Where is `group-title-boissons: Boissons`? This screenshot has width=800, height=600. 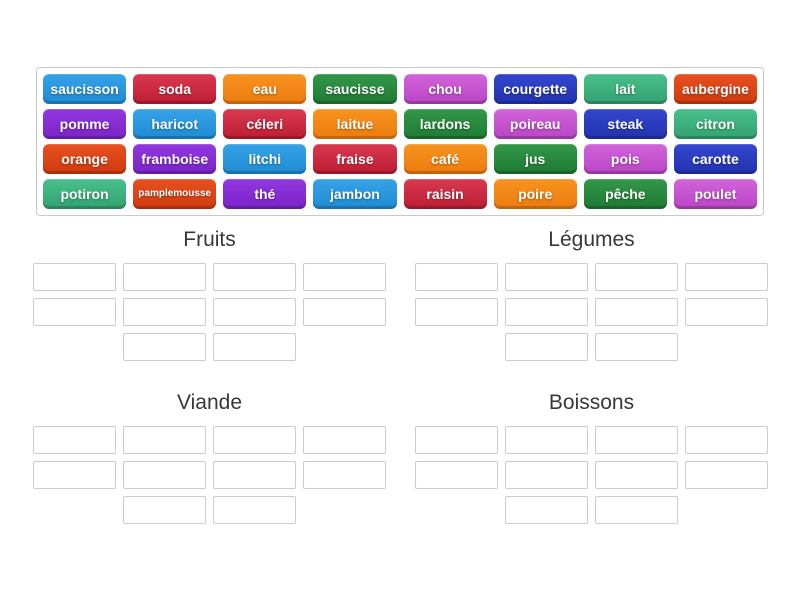 group-title-boissons: Boissons is located at coordinates (591, 402).